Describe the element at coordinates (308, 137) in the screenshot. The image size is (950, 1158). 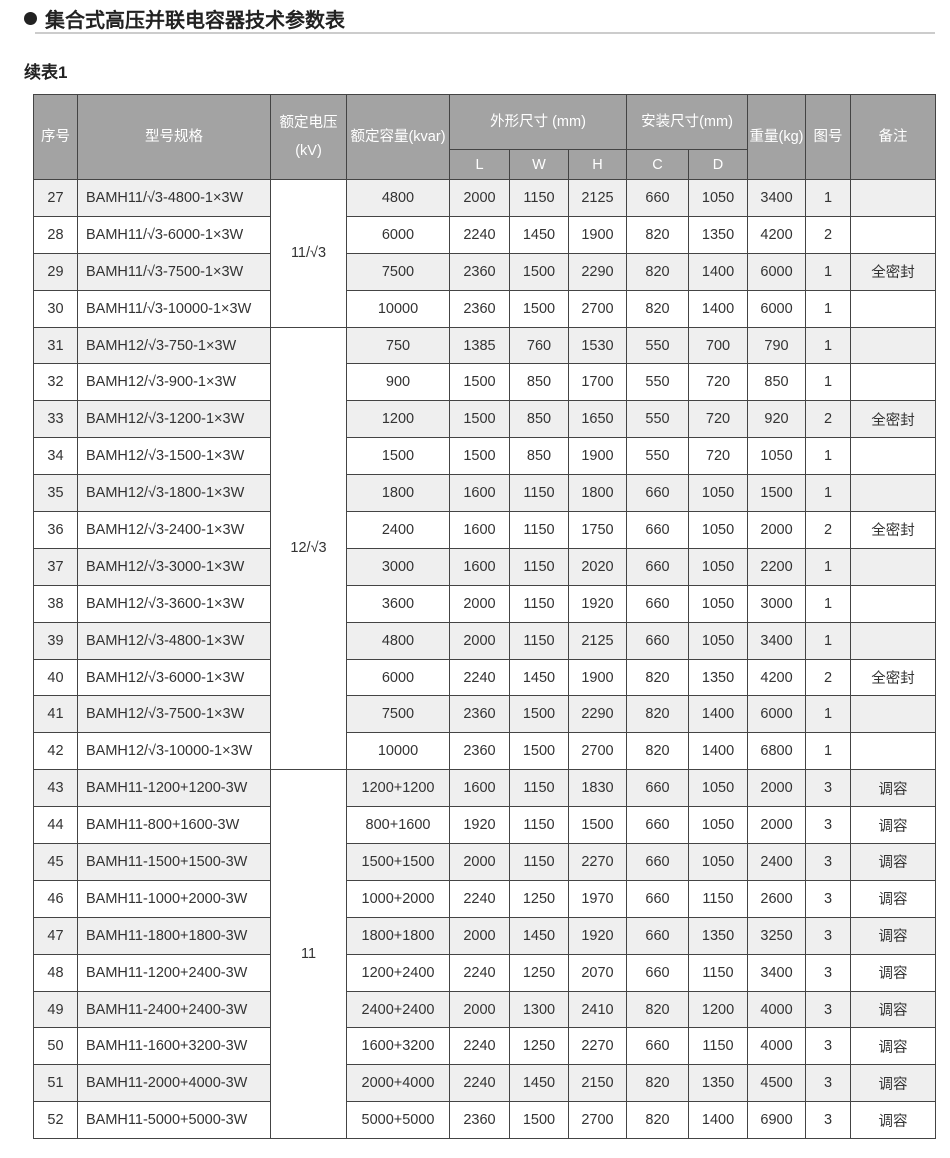
I see `header-voltage: 额定电压(kV)` at that location.